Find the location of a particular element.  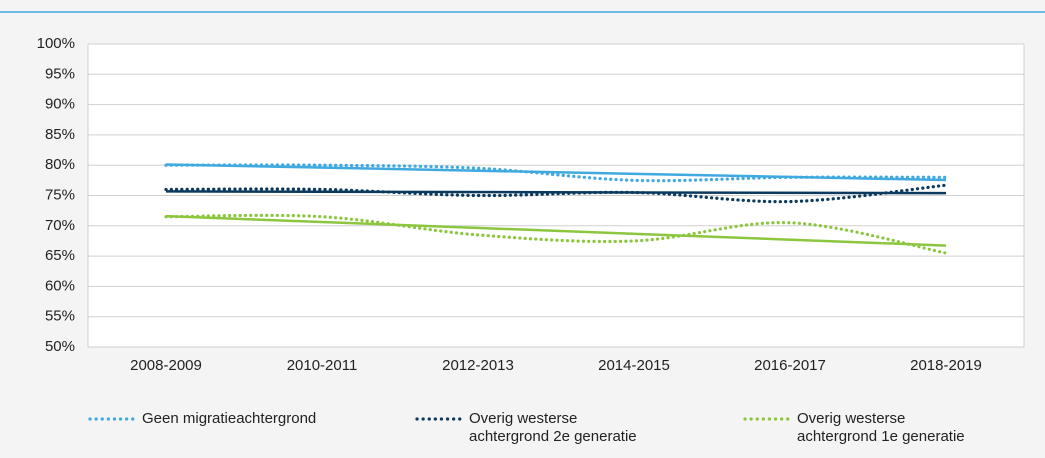

legend-label: Geen migratieachtergrond is located at coordinates (229, 418).